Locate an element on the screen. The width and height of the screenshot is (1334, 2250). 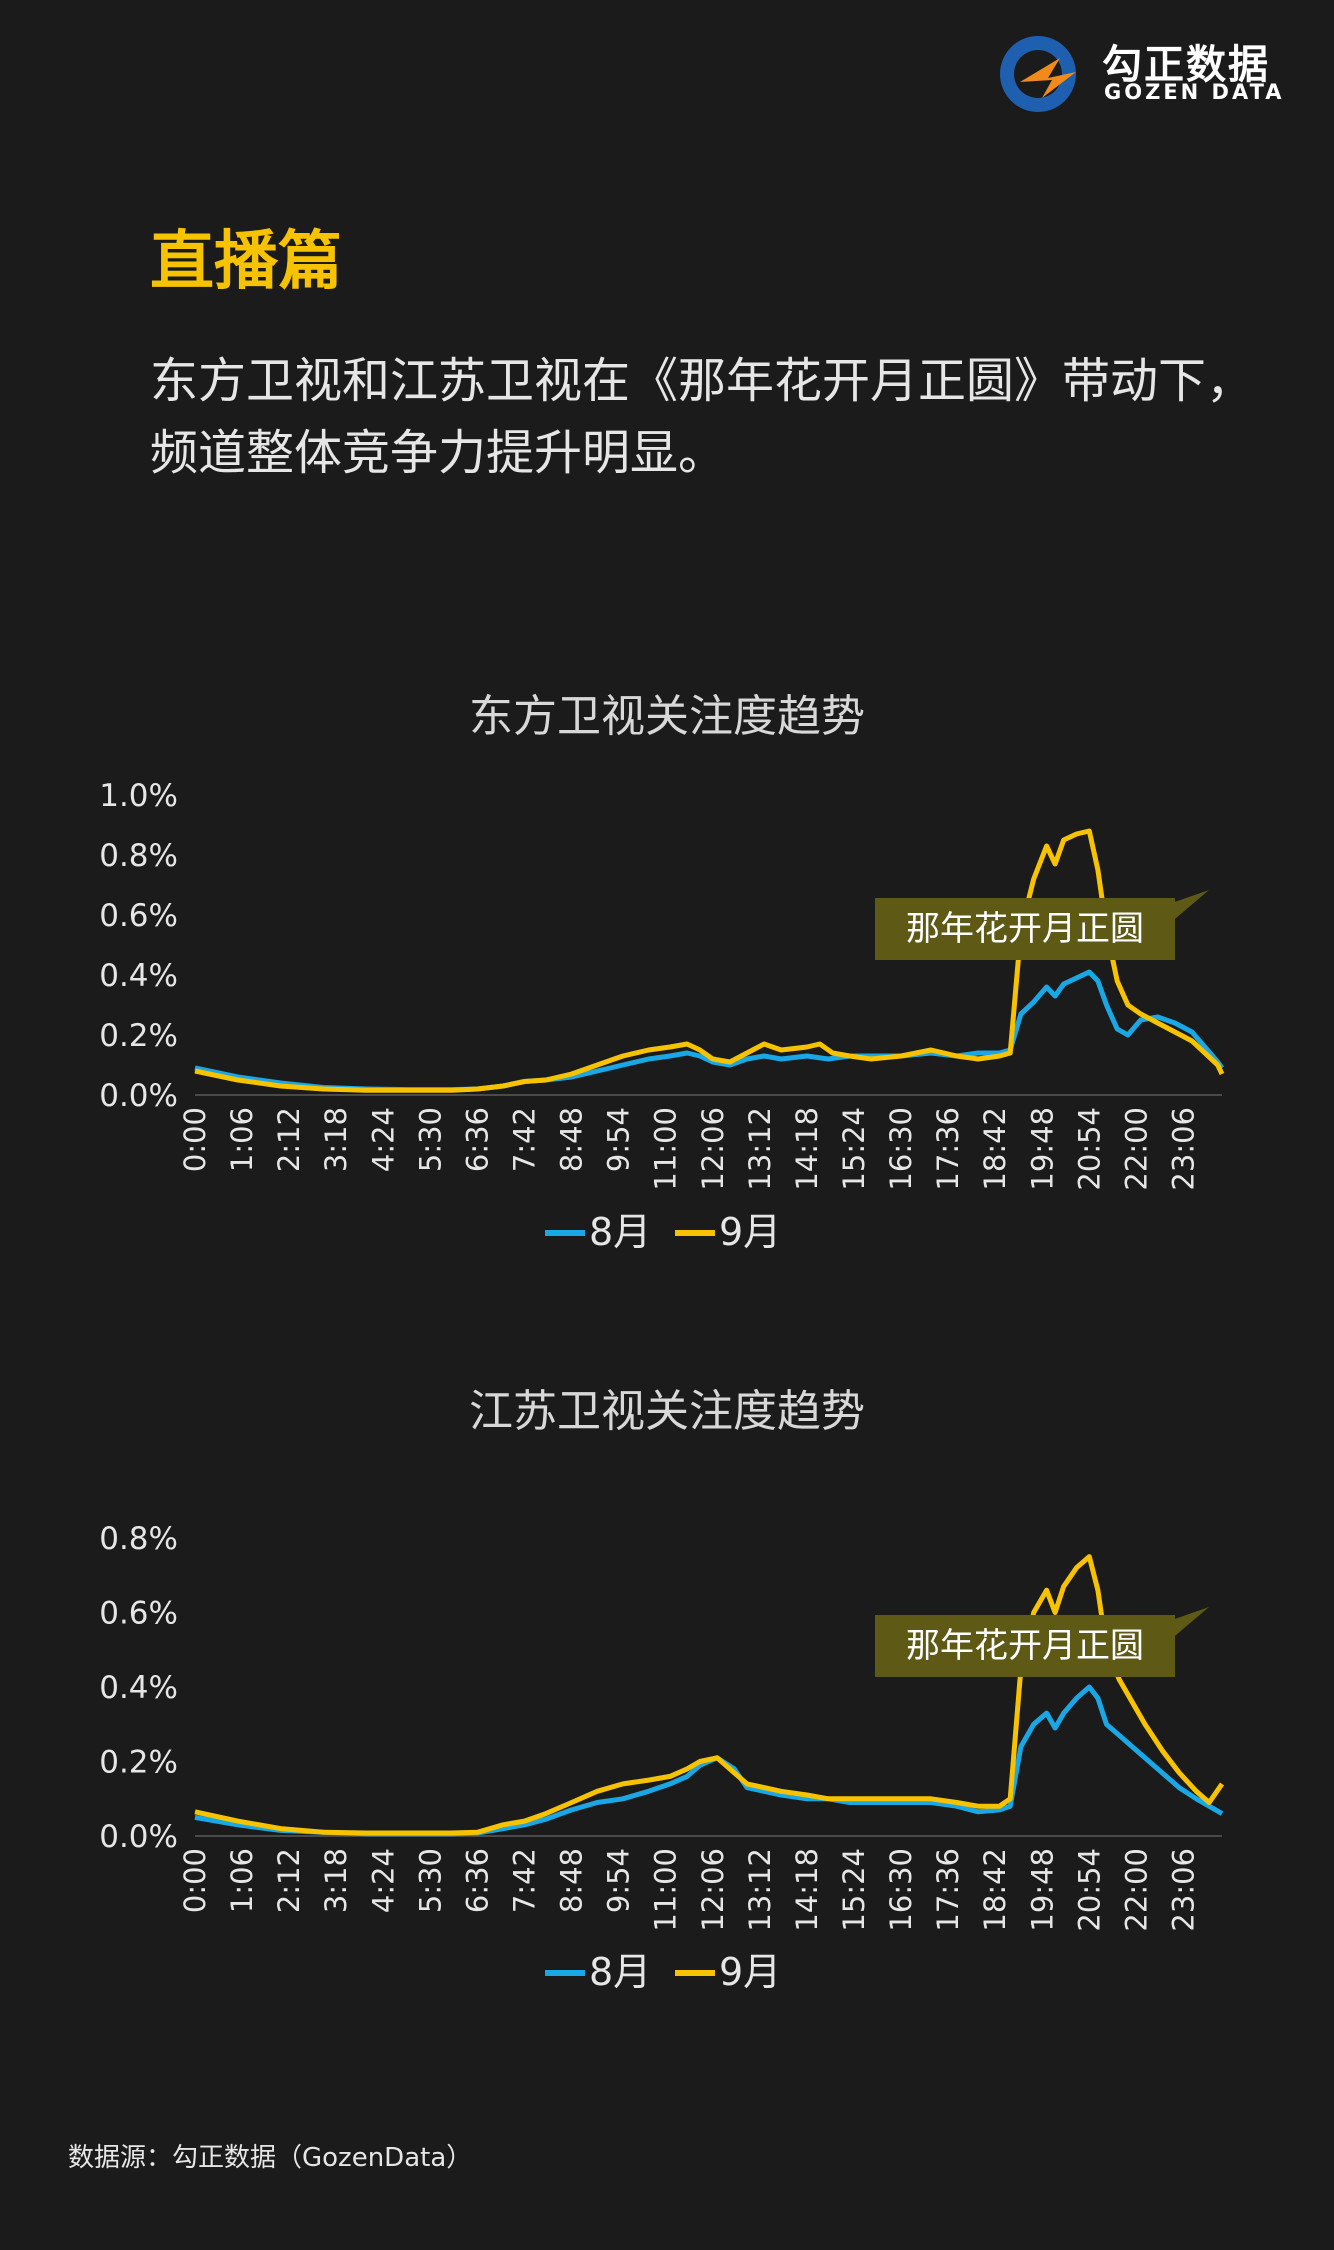
section-title: 直播篇 is located at coordinates (246, 262).